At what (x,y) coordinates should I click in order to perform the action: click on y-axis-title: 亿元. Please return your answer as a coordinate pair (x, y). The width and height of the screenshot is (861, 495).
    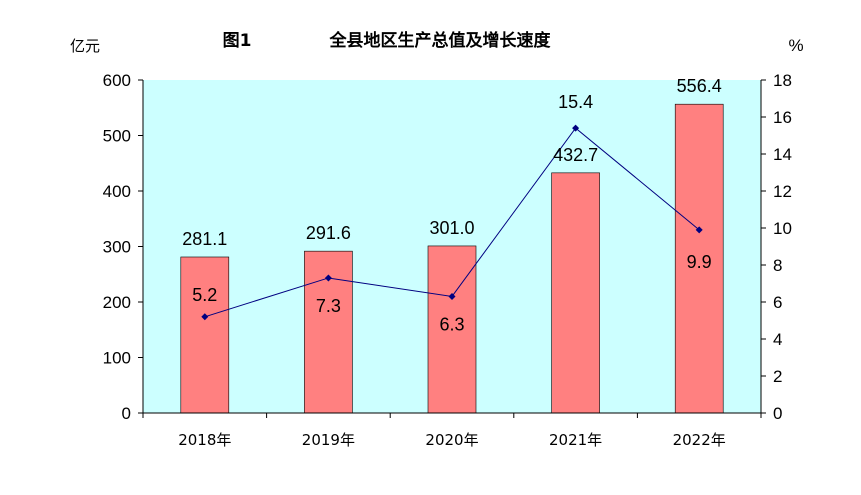
    Looking at the image, I should click on (85, 46).